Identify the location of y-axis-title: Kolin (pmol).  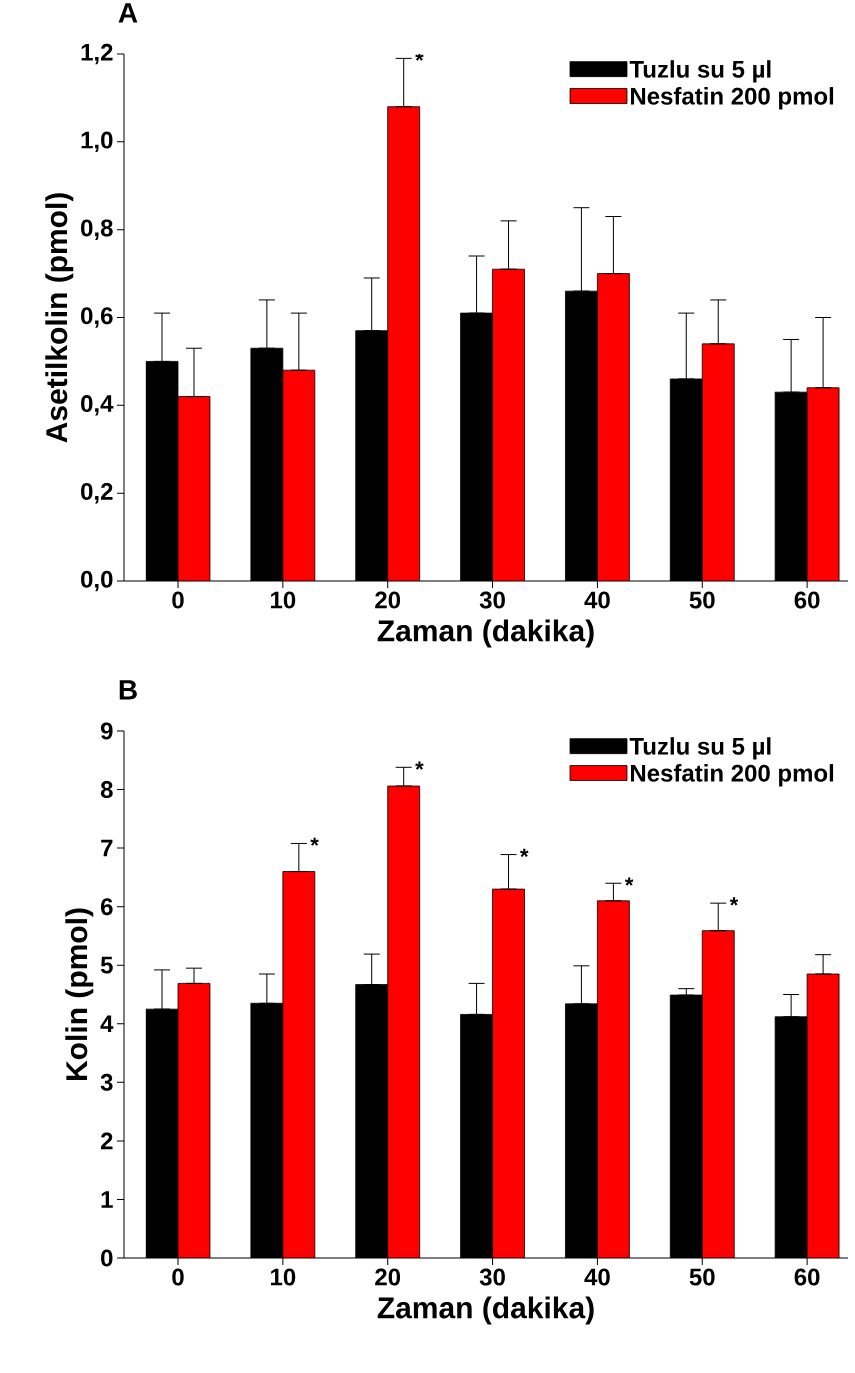
(79, 994).